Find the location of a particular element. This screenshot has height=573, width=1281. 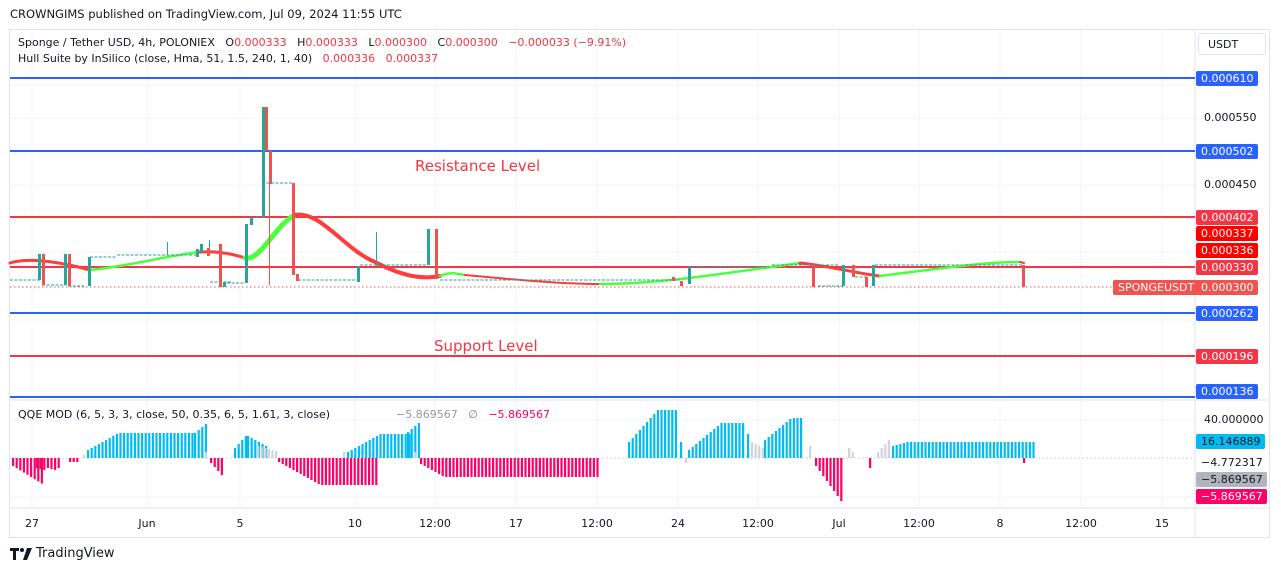

qqe-legend-values: −5.869567 ∅ −5.869567 is located at coordinates (473, 414).